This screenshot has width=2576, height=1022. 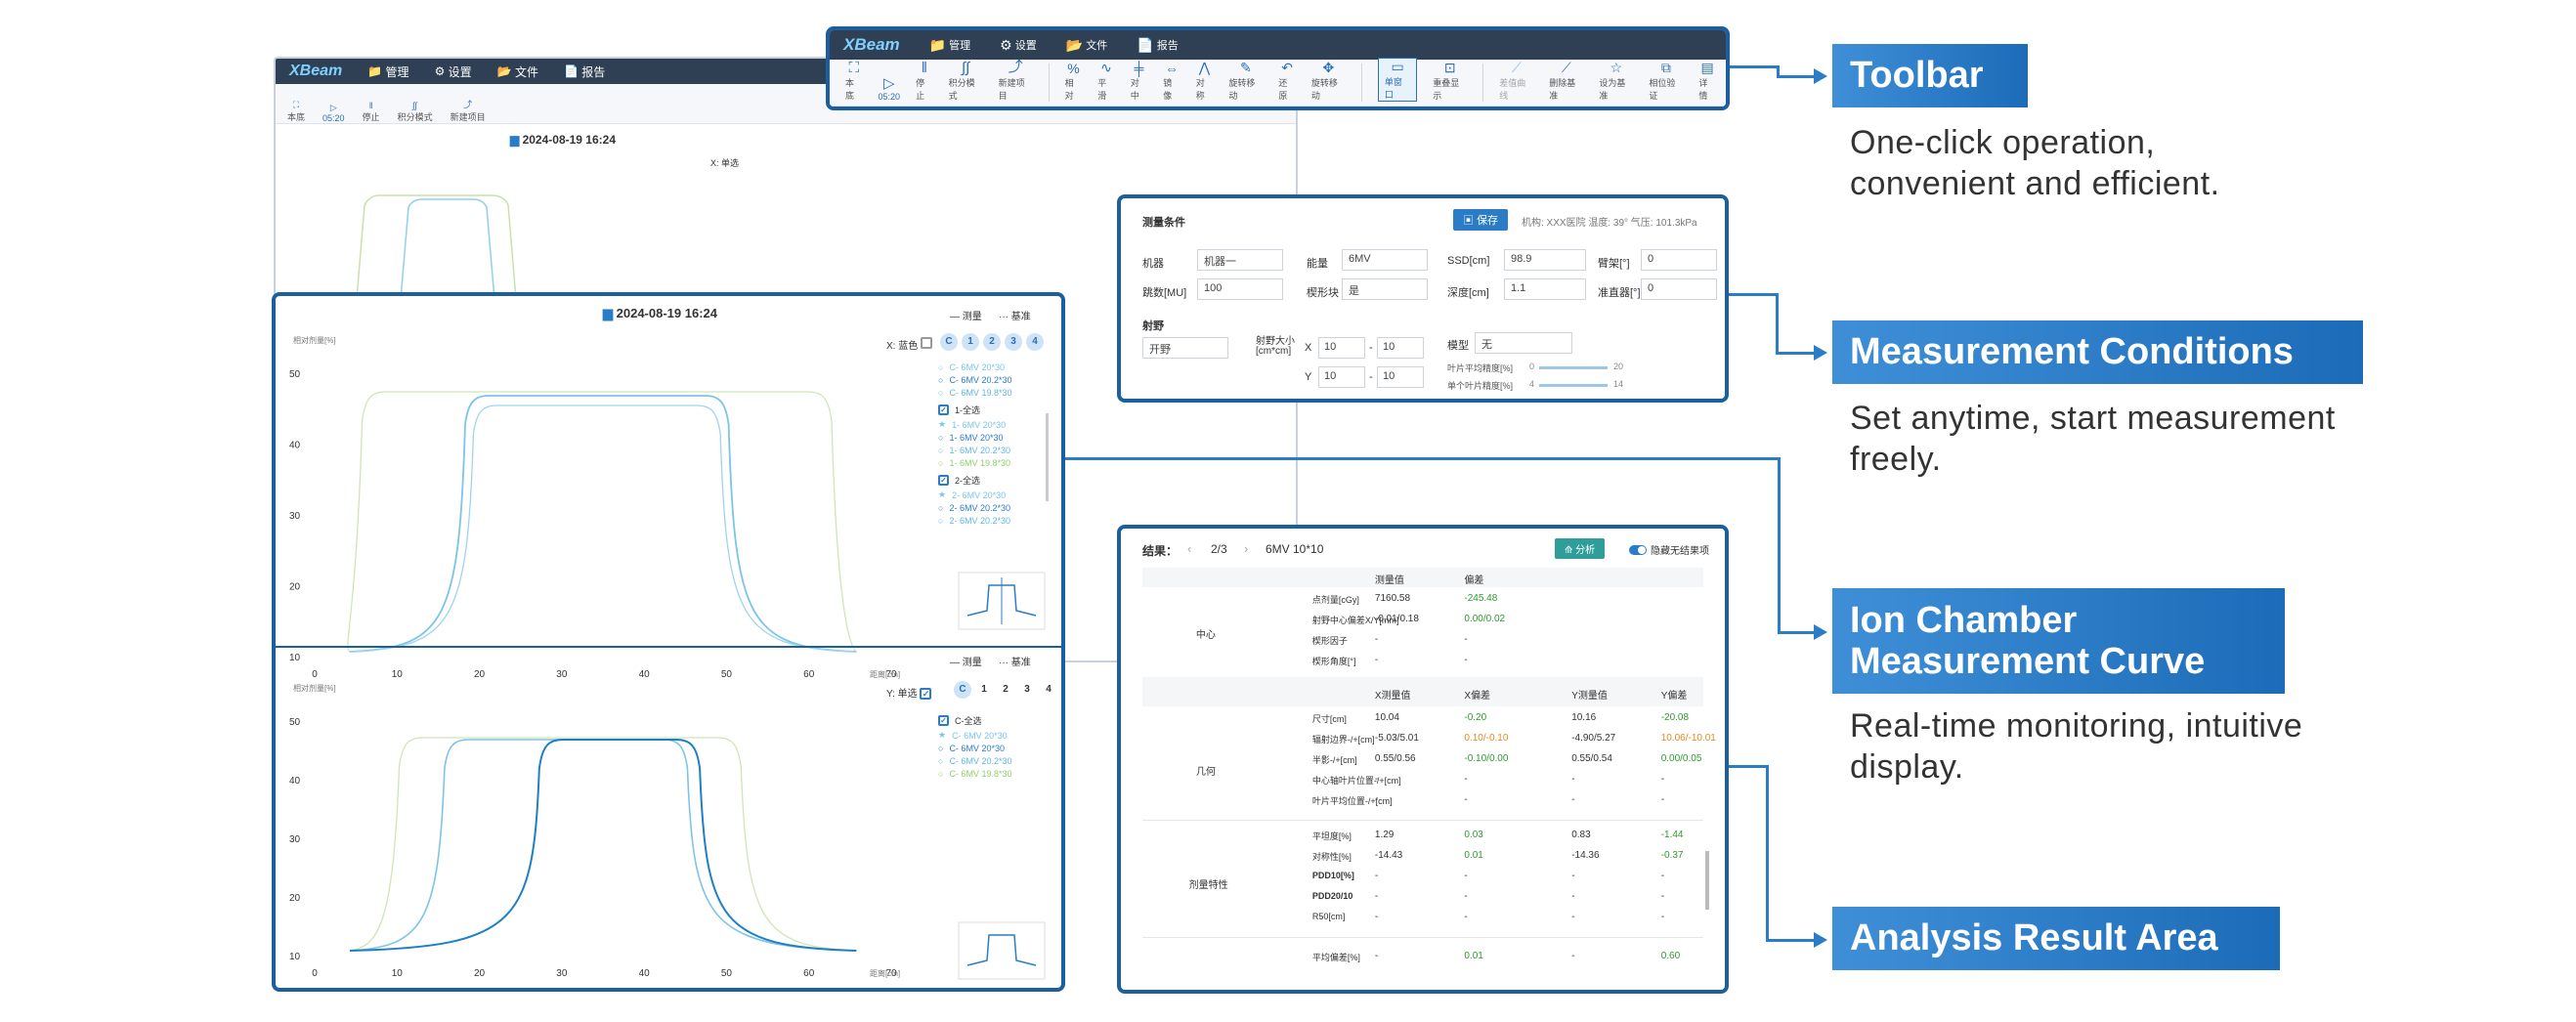 What do you see at coordinates (1581, 548) in the screenshot?
I see `analyze-button: ⟰ 分析` at bounding box center [1581, 548].